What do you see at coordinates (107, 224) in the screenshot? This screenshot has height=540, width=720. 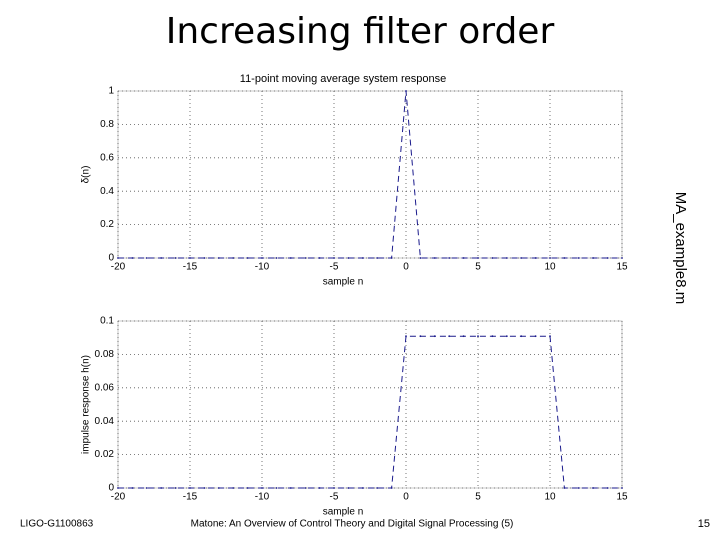 I see `y-tick-label: 0.2` at bounding box center [107, 224].